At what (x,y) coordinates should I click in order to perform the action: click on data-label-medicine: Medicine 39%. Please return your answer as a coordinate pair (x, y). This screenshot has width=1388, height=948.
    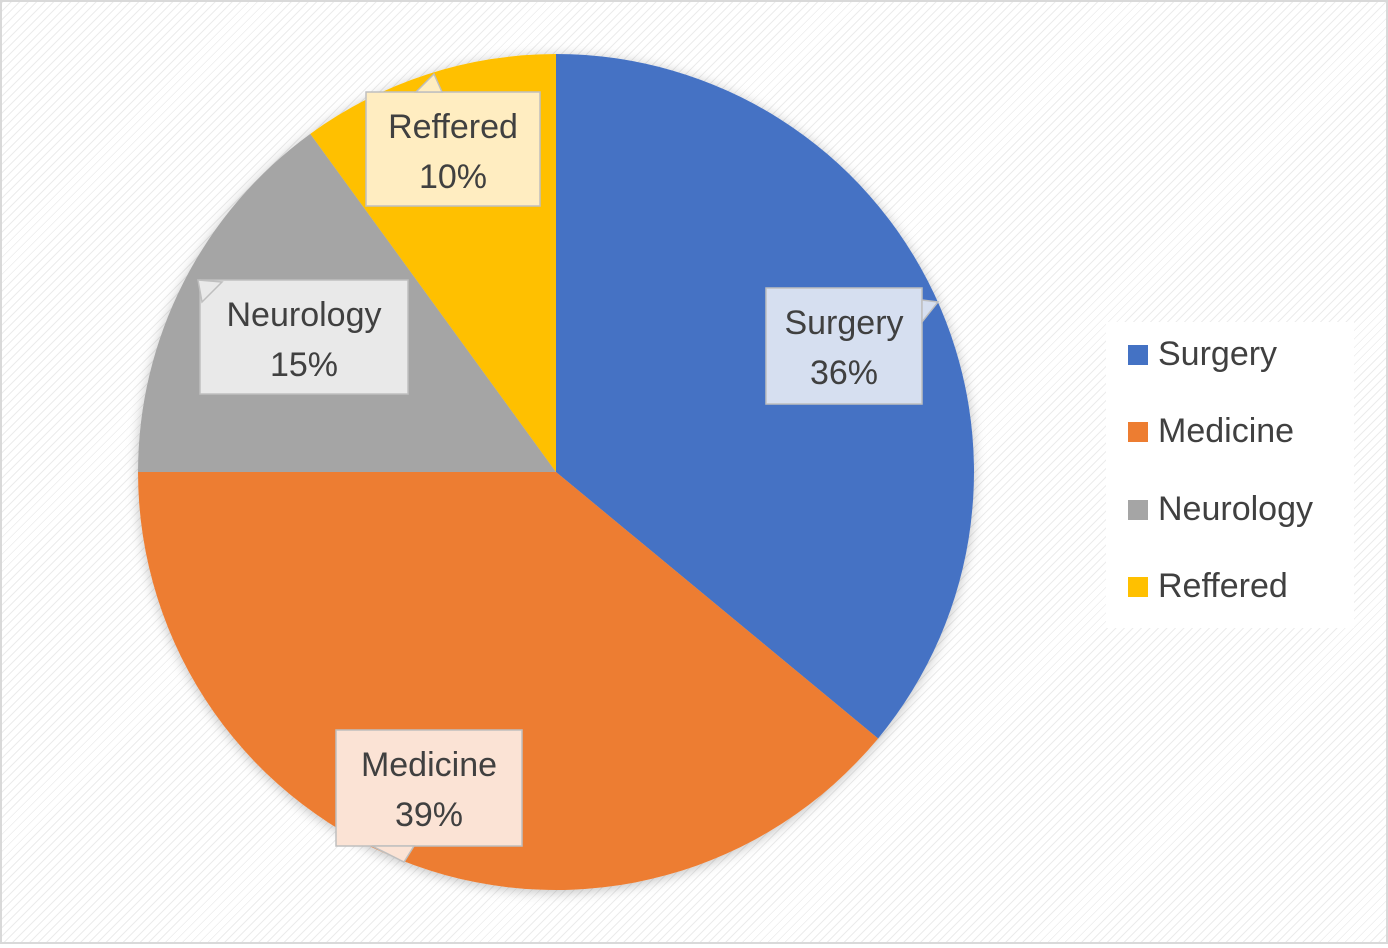
    Looking at the image, I should click on (429, 796).